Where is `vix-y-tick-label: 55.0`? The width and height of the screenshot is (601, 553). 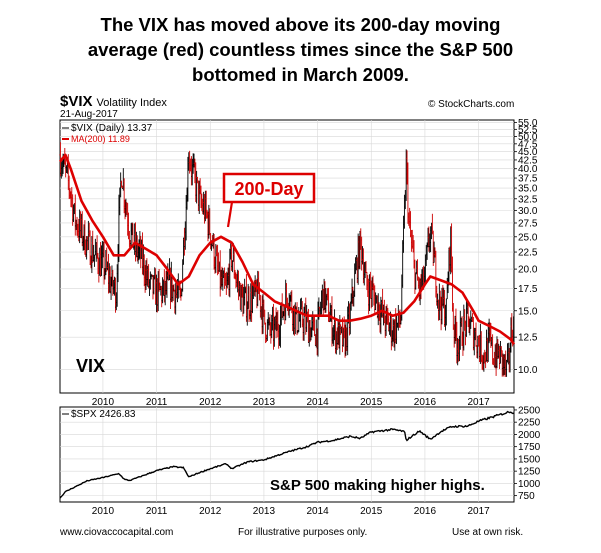
vix-y-tick-label: 55.0 is located at coordinates (528, 123).